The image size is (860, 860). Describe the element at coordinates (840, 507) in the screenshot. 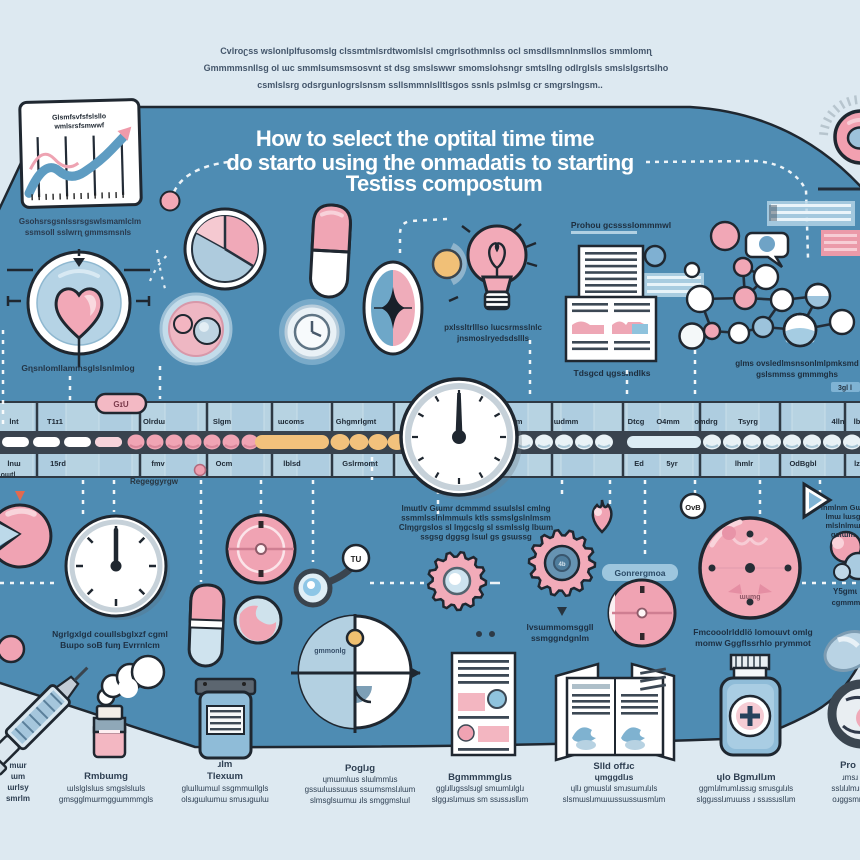

I see `svg-text: lnmlnm Gɯr` at that location.